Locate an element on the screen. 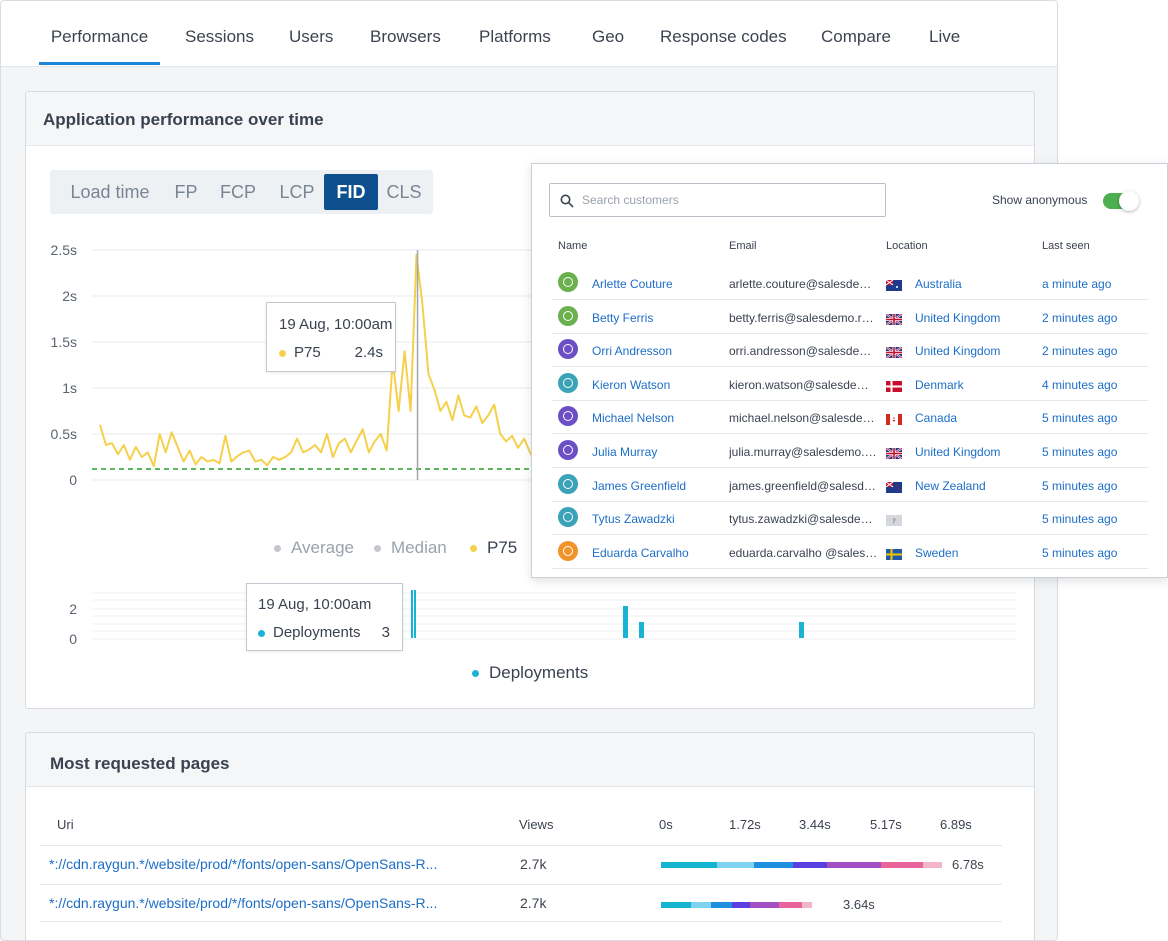 The image size is (1168, 941). customer-location: Australia is located at coordinates (938, 284).